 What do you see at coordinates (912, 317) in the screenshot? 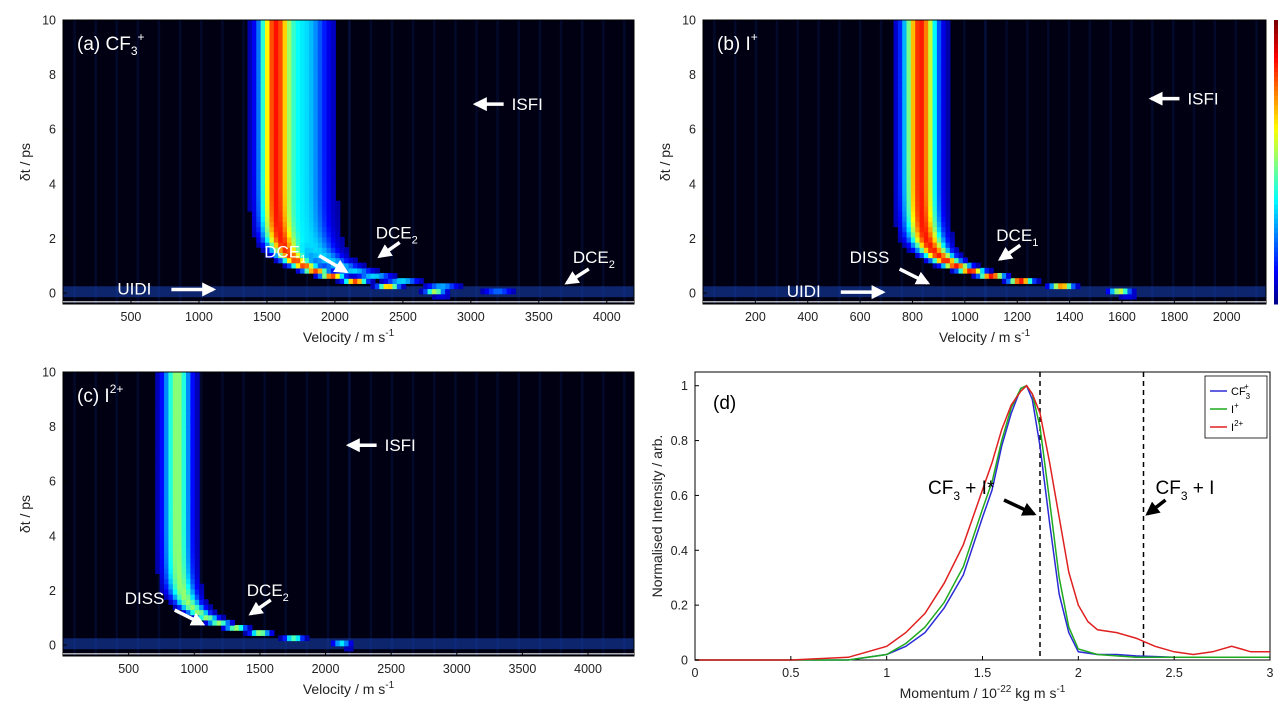
I see `x-tick-label: 800` at bounding box center [912, 317].